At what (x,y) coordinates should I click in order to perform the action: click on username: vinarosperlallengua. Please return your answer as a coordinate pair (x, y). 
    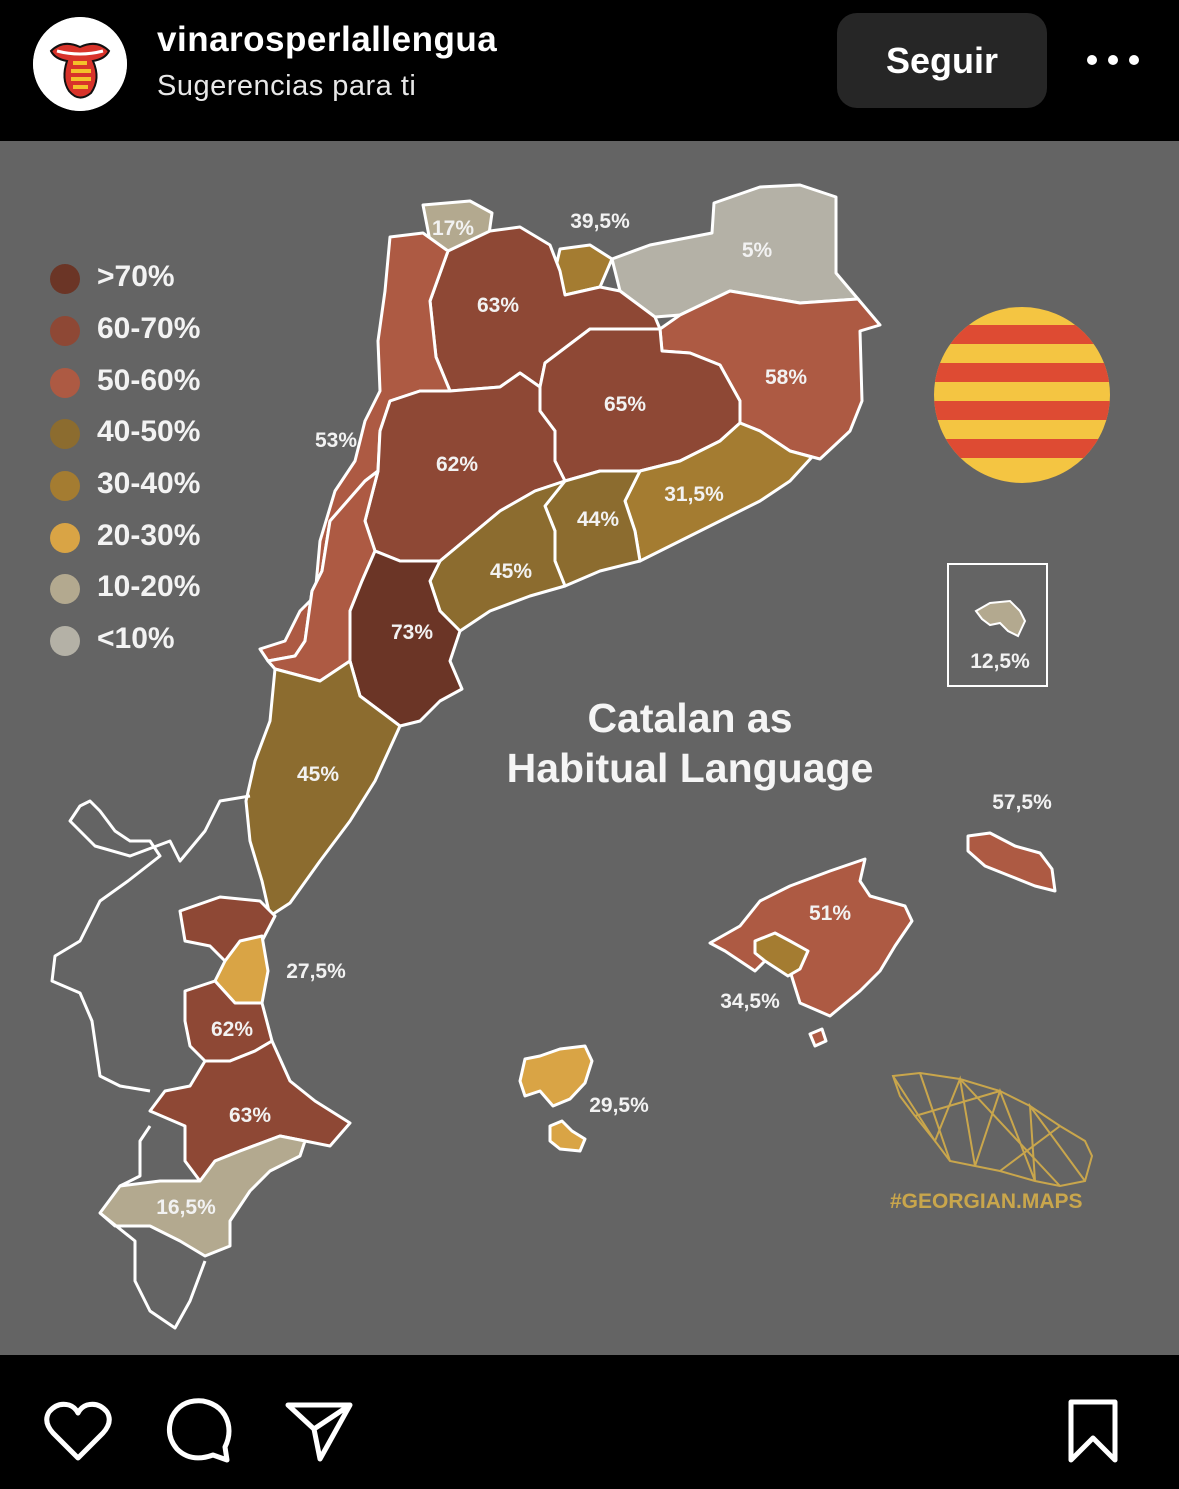
    Looking at the image, I should click on (327, 39).